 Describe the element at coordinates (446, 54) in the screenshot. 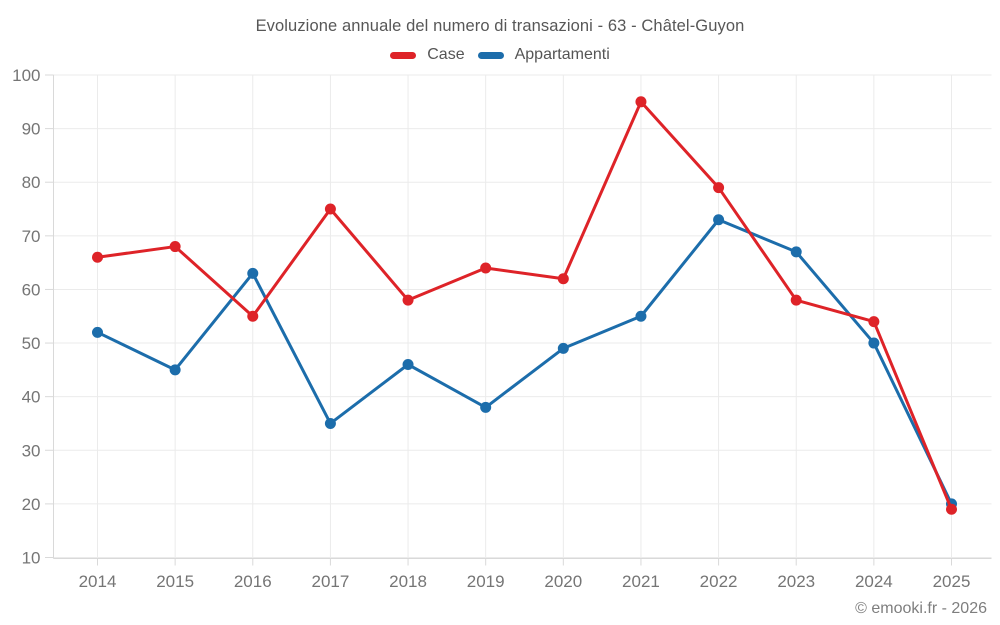

I see `case-legend-label: Case` at that location.